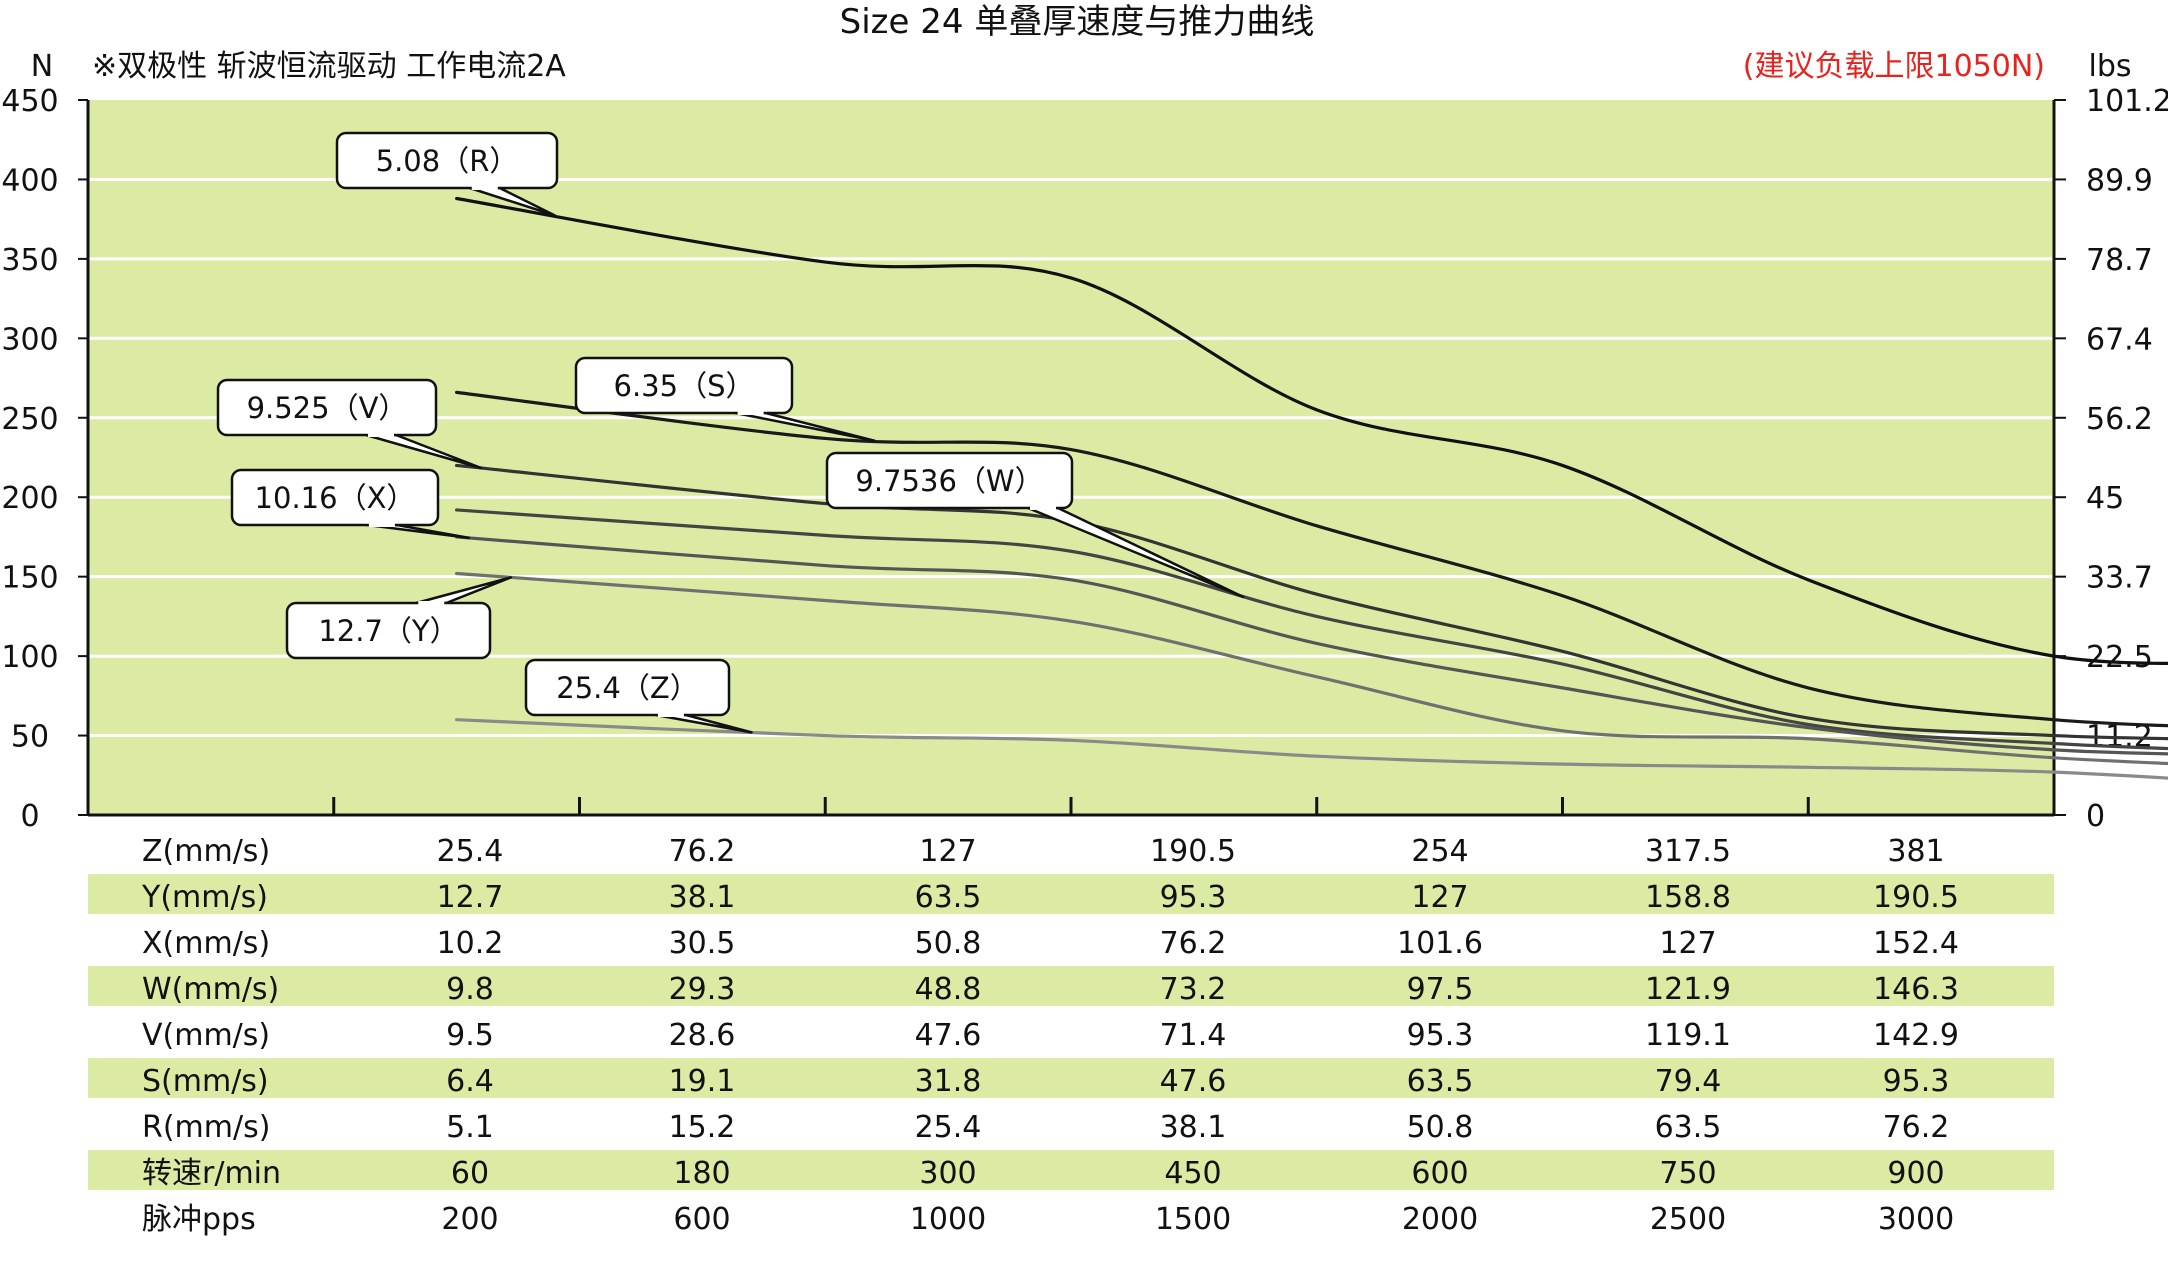 The width and height of the screenshot is (2168, 1283). Describe the element at coordinates (1916, 1035) in the screenshot. I see `table-cell: 142.9` at that location.